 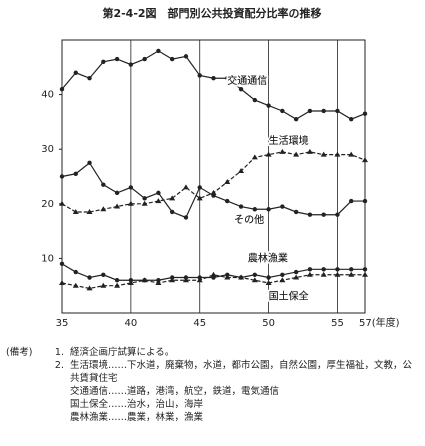 I want to click on x-tick-label: 57(年度), so click(x=379, y=322).